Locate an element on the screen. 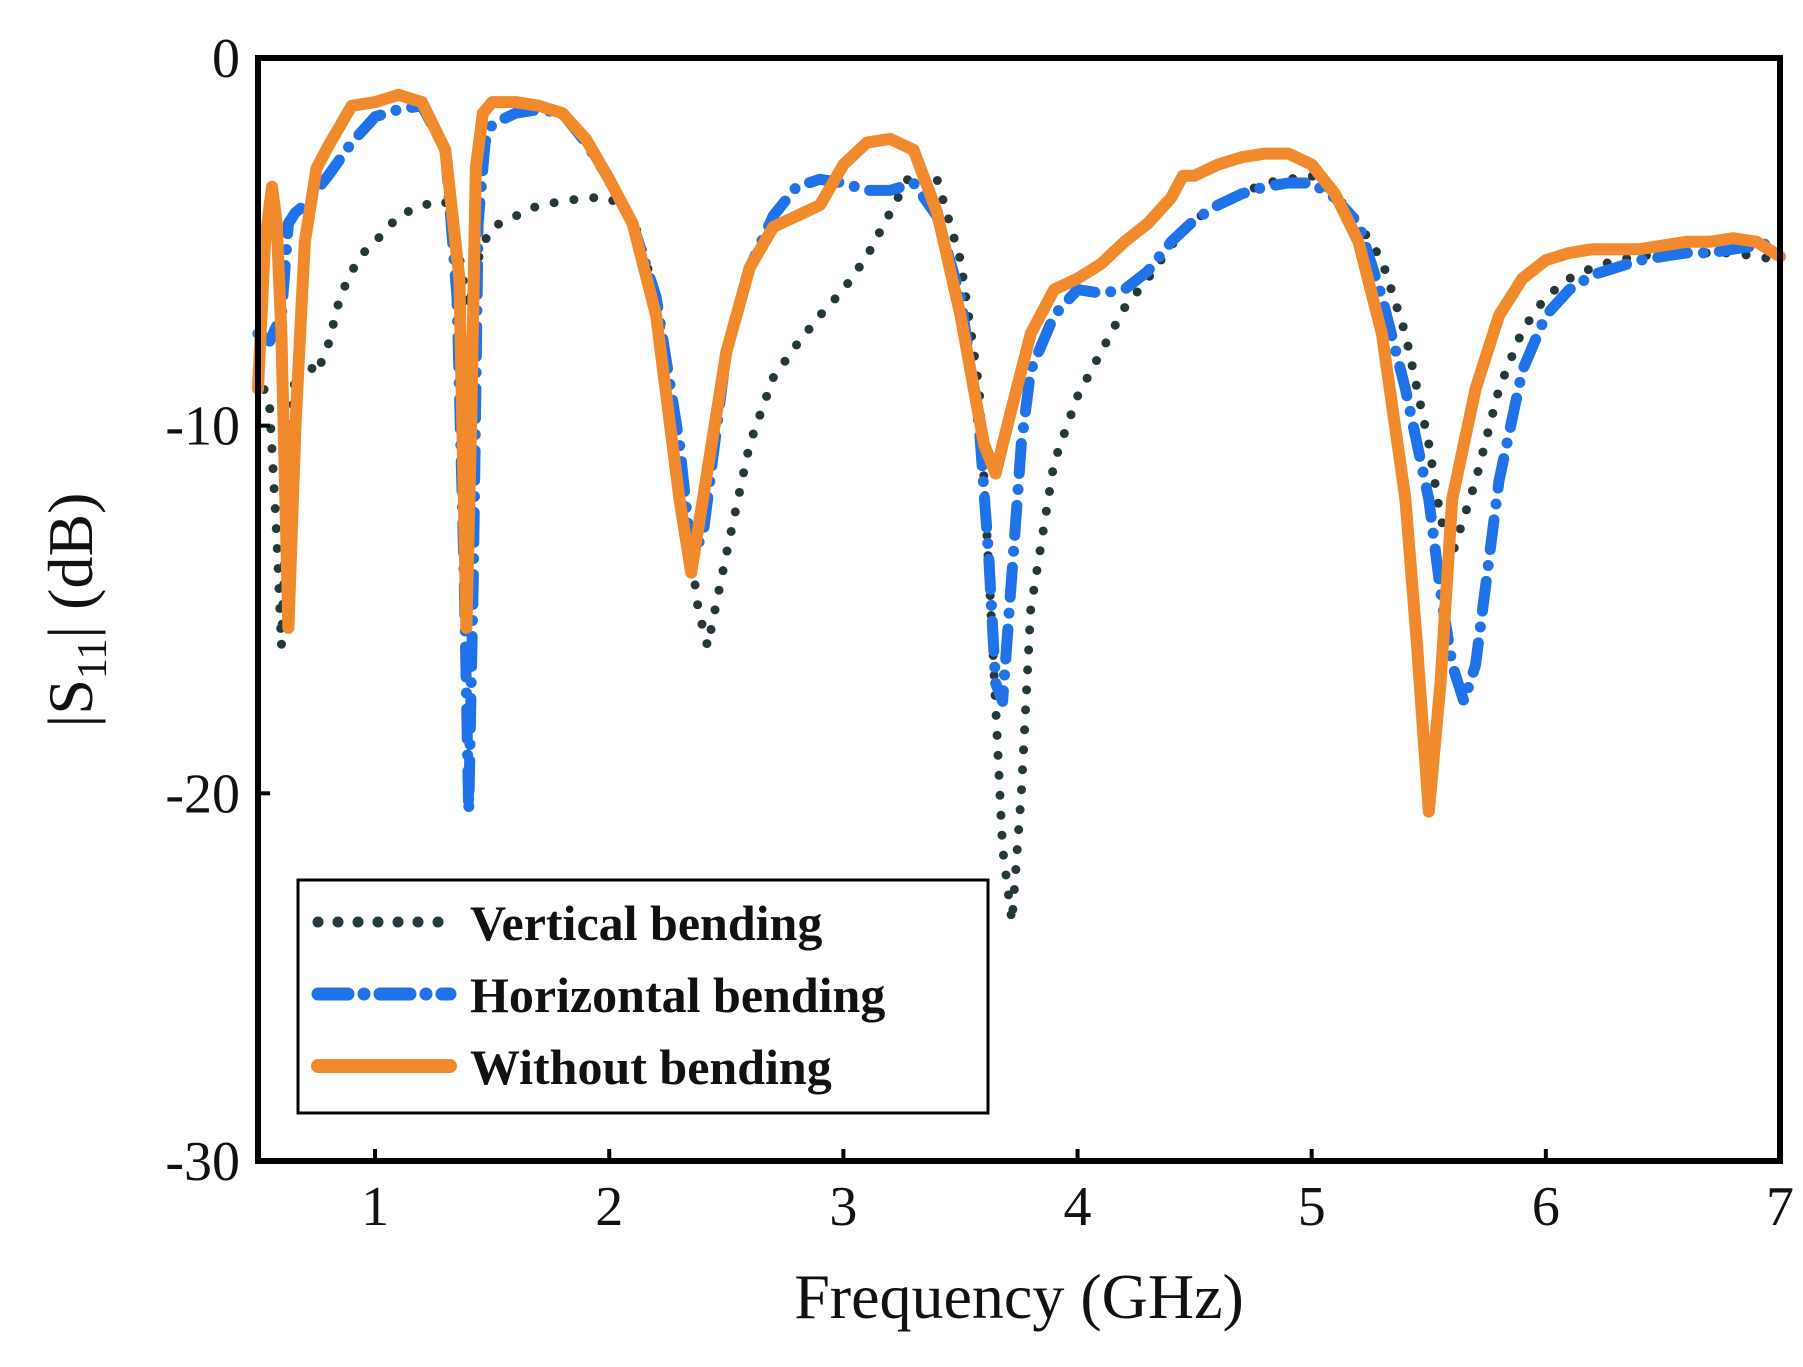  y-axis-title-sub: 11 is located at coordinates (93, 659).